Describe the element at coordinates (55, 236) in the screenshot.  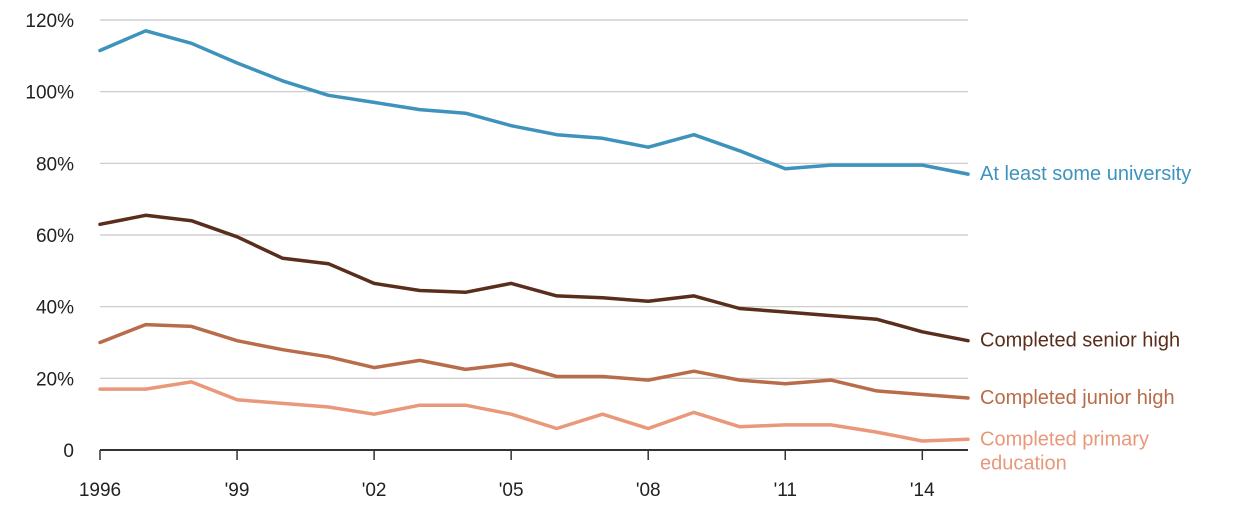
I see `y-tick-label: 60%` at that location.